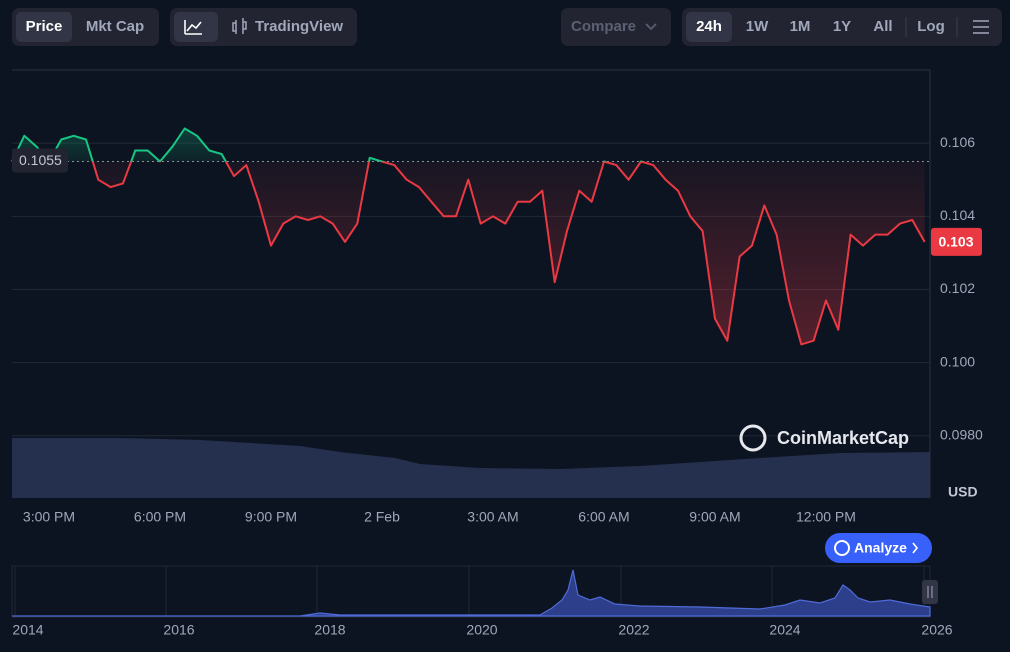 The width and height of the screenshot is (1010, 652). I want to click on handle-grip, so click(930, 592).